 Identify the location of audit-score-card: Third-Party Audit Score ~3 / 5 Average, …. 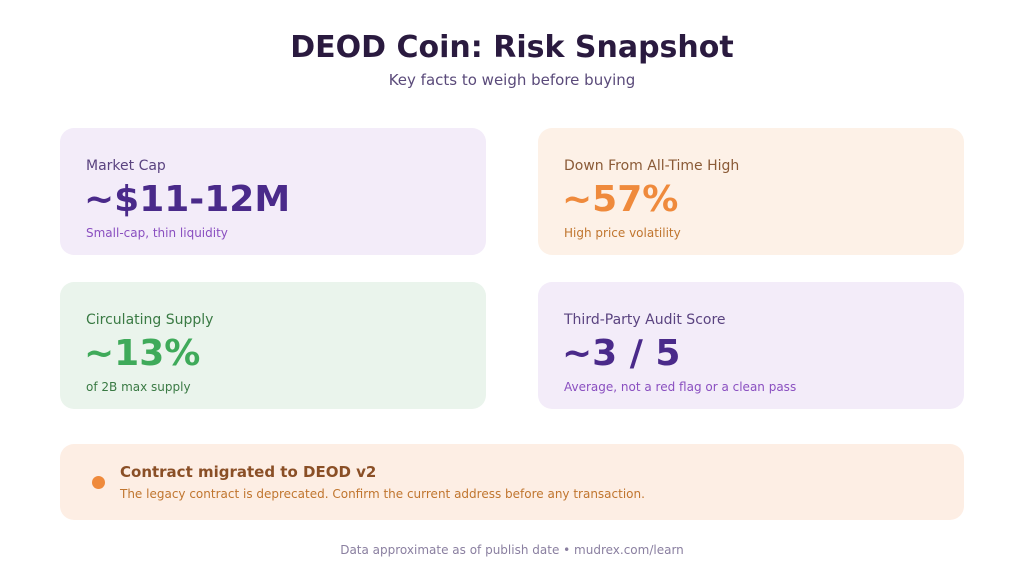
(751, 345).